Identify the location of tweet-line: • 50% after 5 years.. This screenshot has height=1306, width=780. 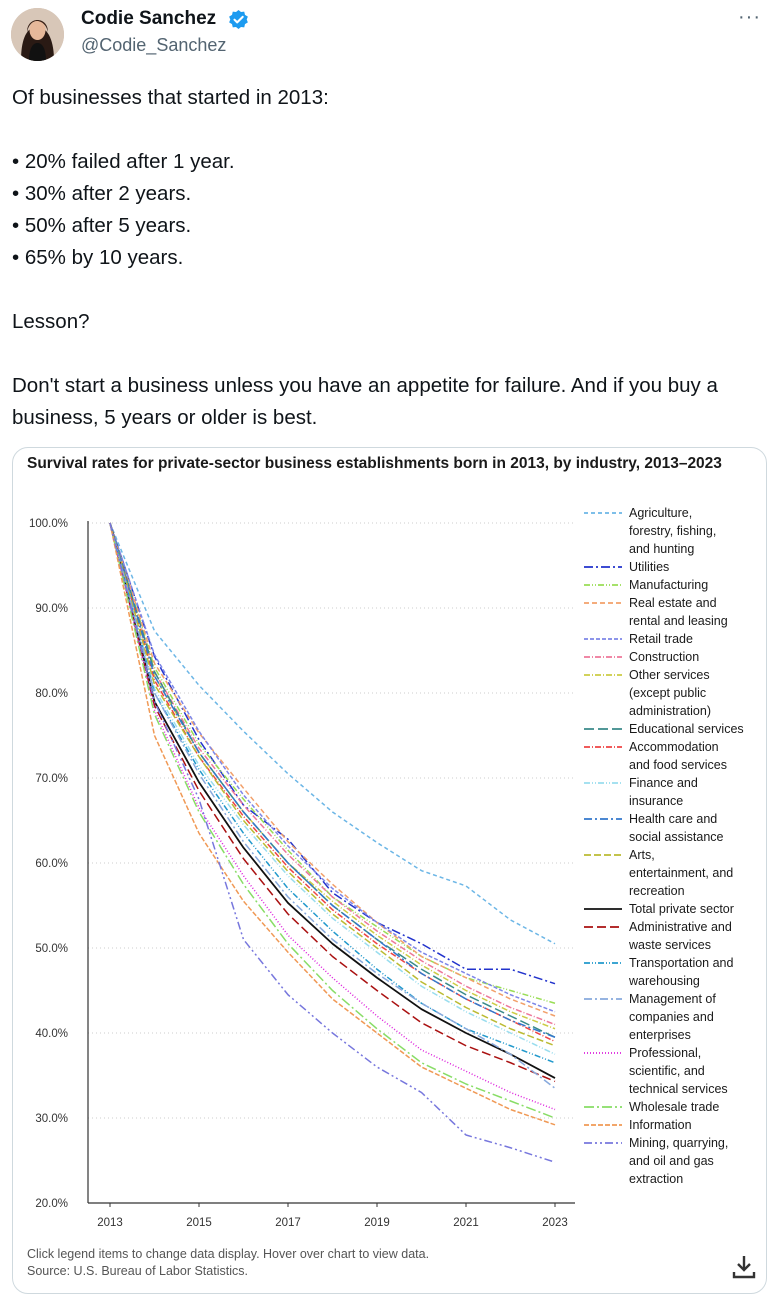
(102, 225).